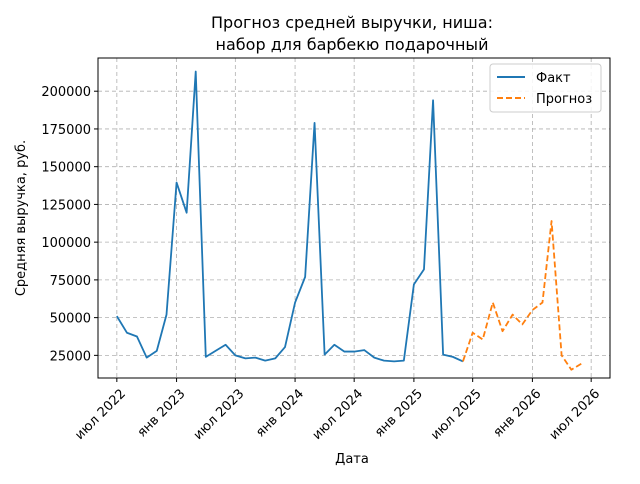 The image size is (640, 484). Describe the element at coordinates (70, 356) in the screenshot. I see `y-tick-label: 25000` at that location.